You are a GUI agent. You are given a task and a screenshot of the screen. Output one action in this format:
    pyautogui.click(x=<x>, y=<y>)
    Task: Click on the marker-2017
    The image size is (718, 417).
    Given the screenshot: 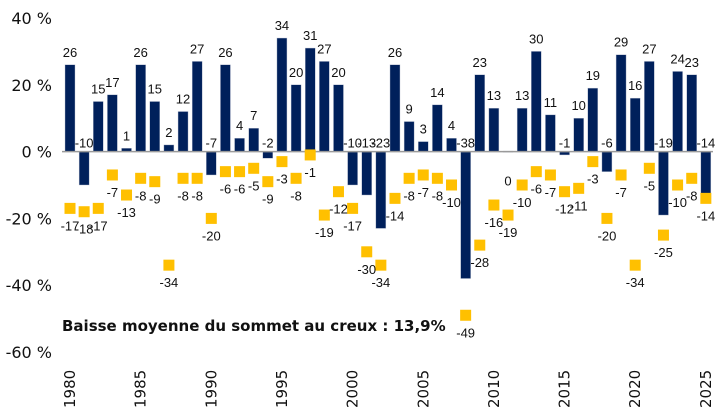 What is the action you would take?
    pyautogui.click(x=593, y=162)
    